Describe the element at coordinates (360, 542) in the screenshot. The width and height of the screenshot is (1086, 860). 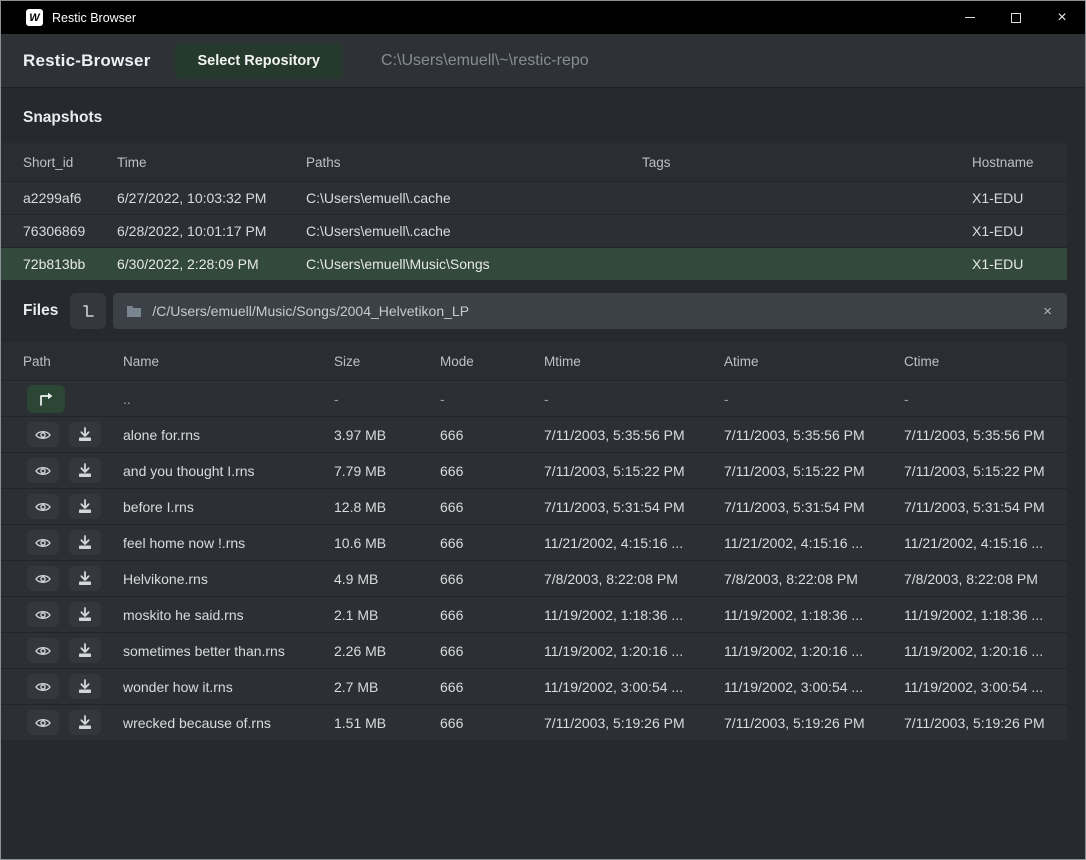
I see `file-size: 10.6 MB` at that location.